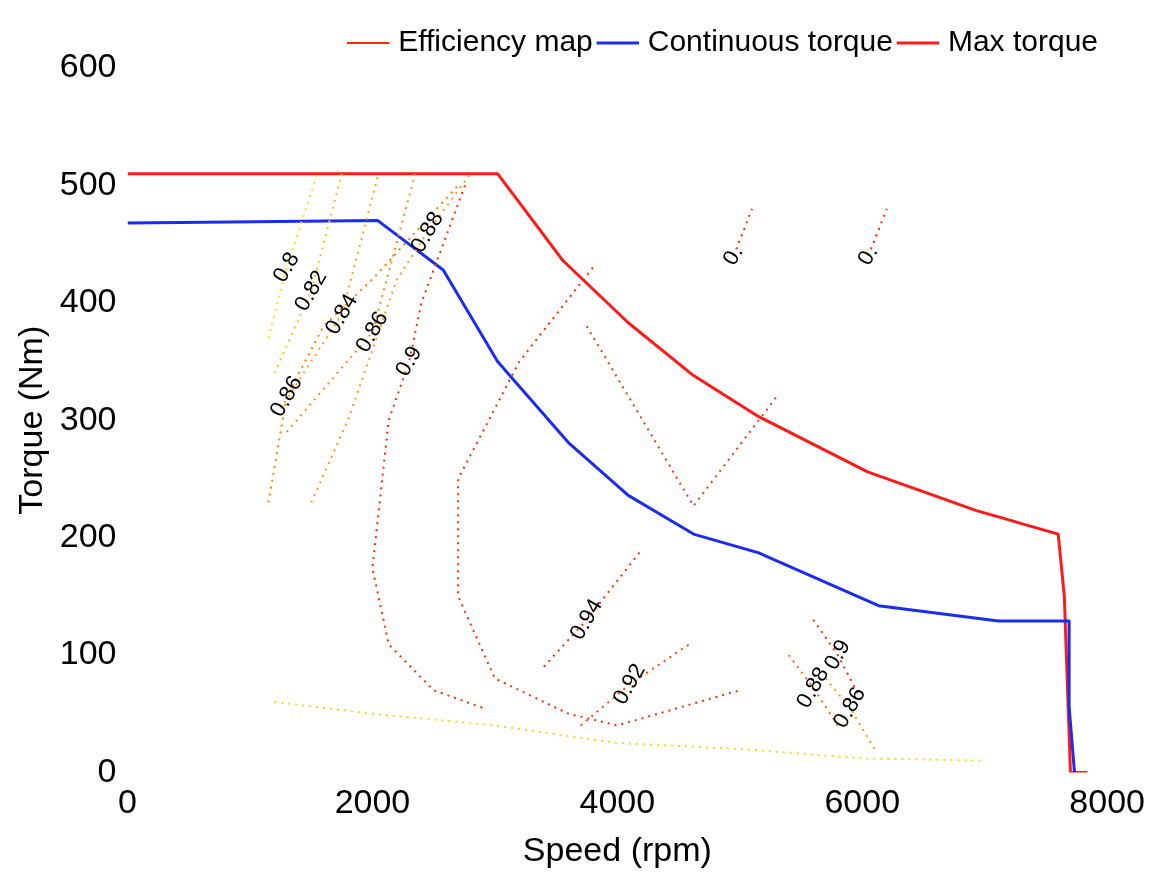 This screenshot has height=887, width=1160. What do you see at coordinates (408, 361) in the screenshot?
I see `annotation: 0.9` at bounding box center [408, 361].